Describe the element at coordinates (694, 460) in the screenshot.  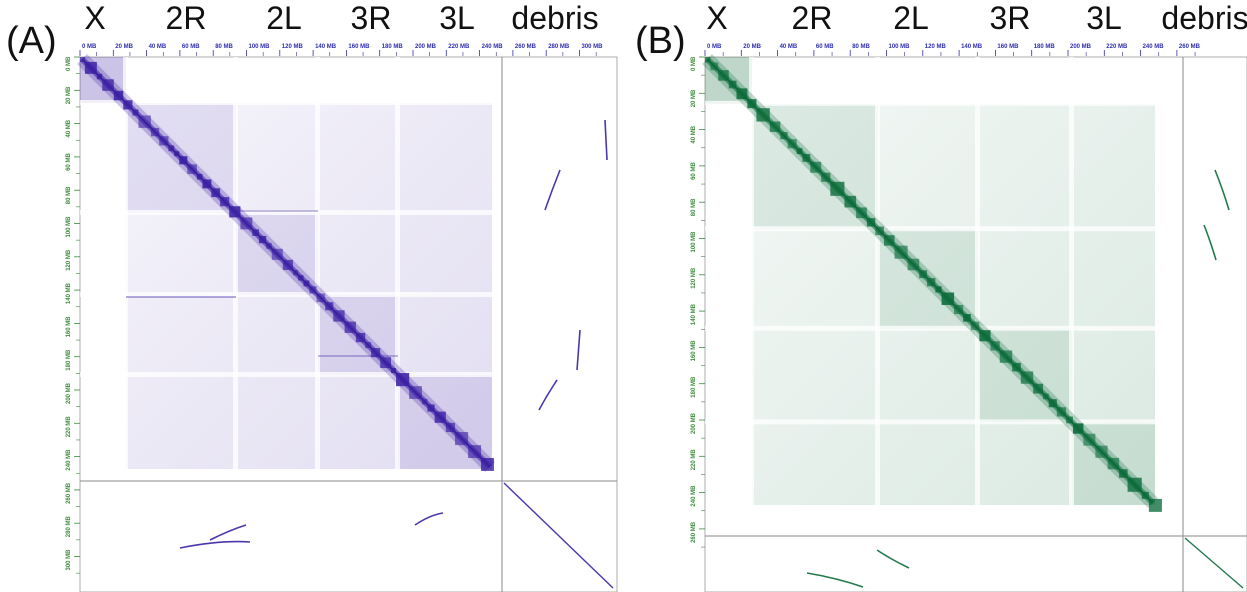
I see `left-axis-tick-label: 220 MB` at that location.